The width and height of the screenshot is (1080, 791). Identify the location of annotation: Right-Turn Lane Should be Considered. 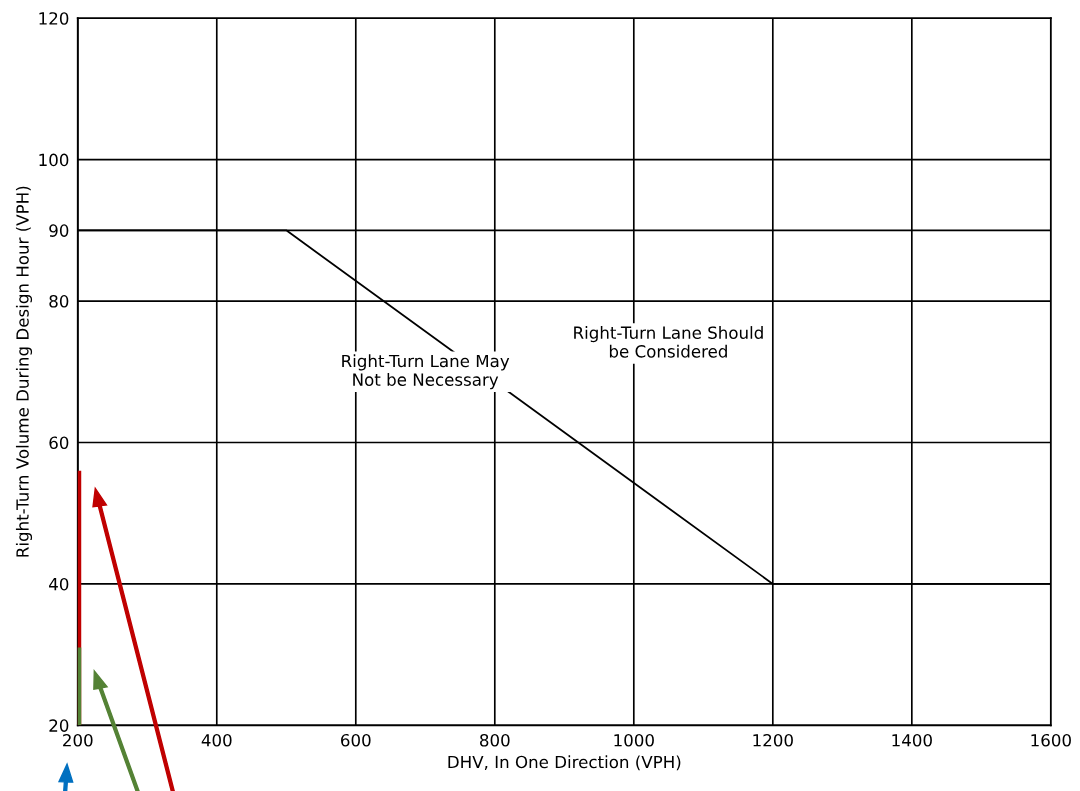
(668, 342).